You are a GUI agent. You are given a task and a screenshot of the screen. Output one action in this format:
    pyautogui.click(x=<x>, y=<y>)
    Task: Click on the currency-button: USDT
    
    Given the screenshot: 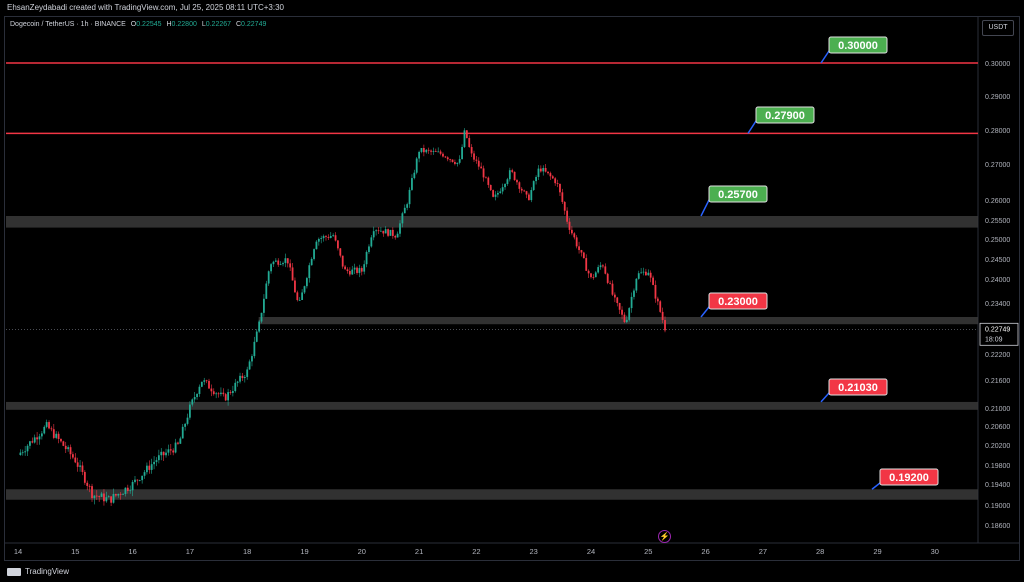 What is the action you would take?
    pyautogui.click(x=998, y=28)
    